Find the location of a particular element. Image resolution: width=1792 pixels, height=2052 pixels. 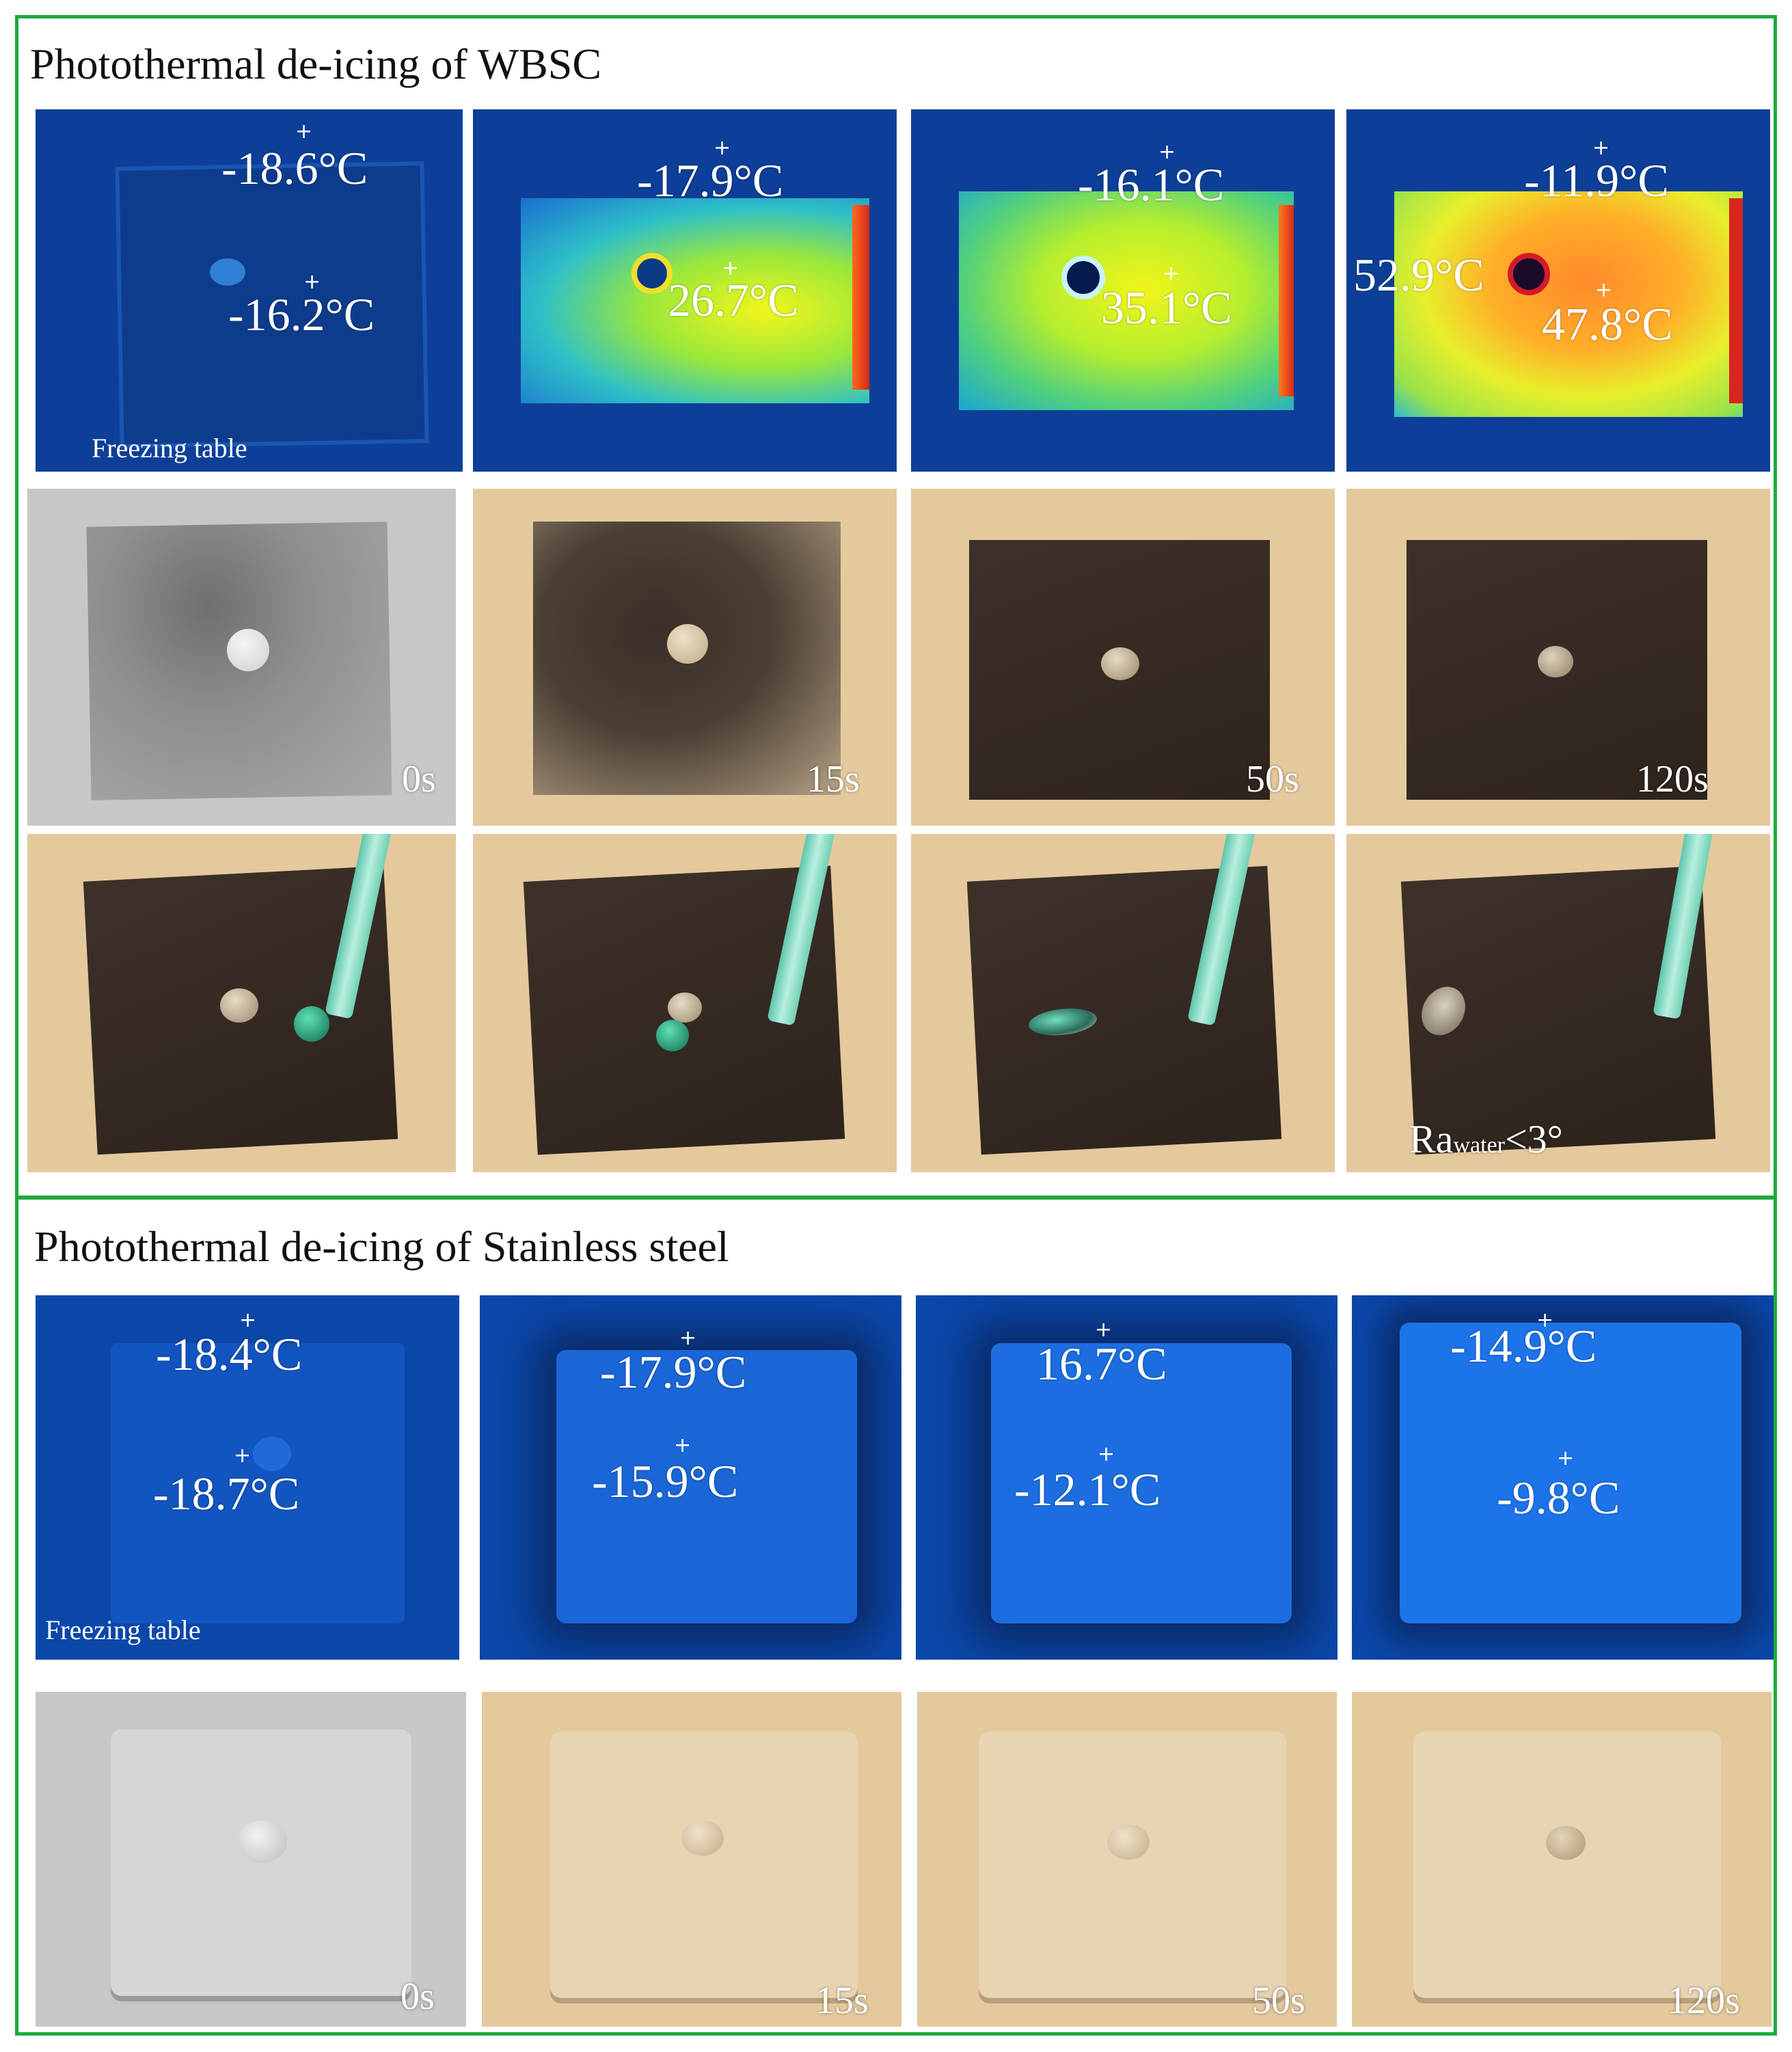

center-temperature: -12.1°C is located at coordinates (1087, 1489).